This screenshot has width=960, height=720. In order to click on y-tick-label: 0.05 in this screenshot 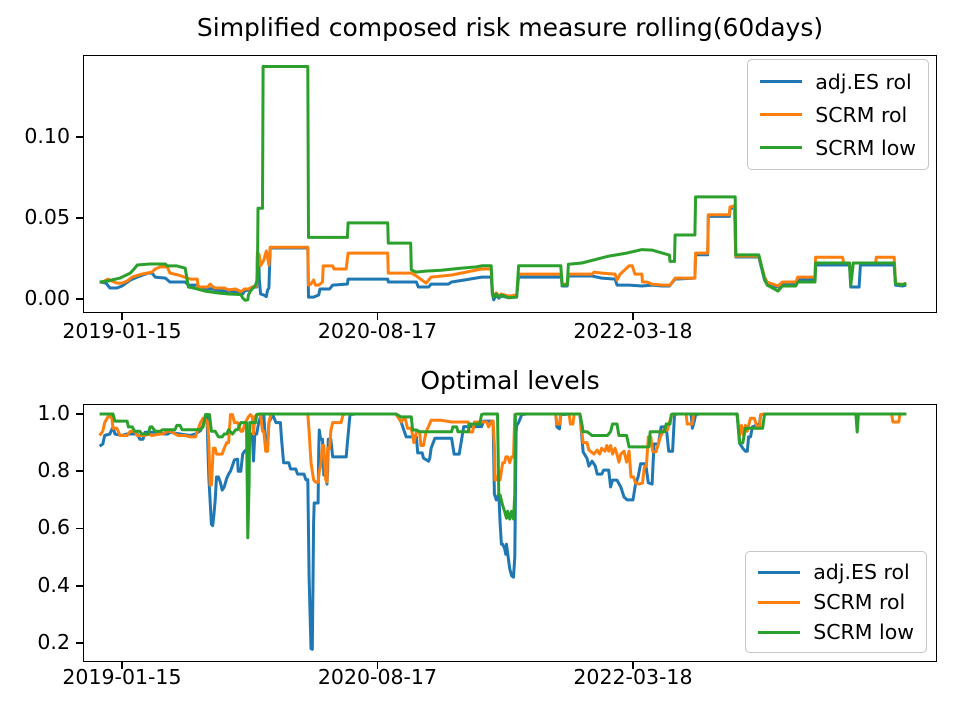, I will do `click(47, 216)`.